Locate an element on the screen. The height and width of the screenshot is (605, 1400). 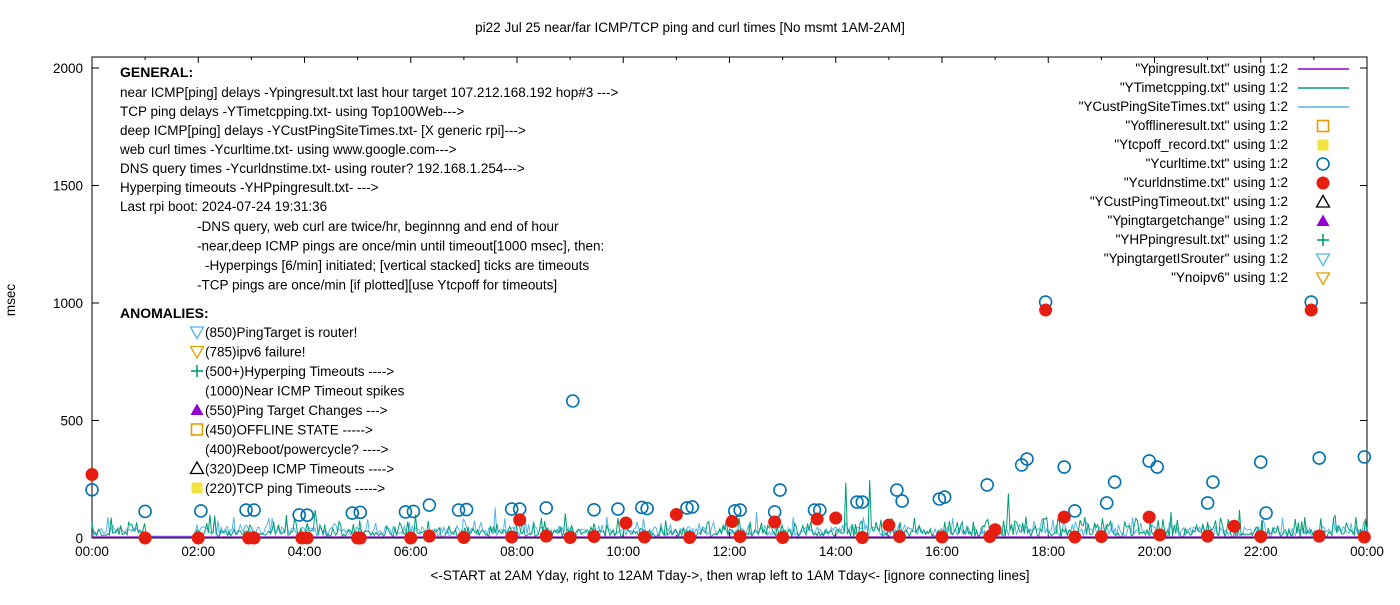
x-tick-label: 10:00 is located at coordinates (623, 551).